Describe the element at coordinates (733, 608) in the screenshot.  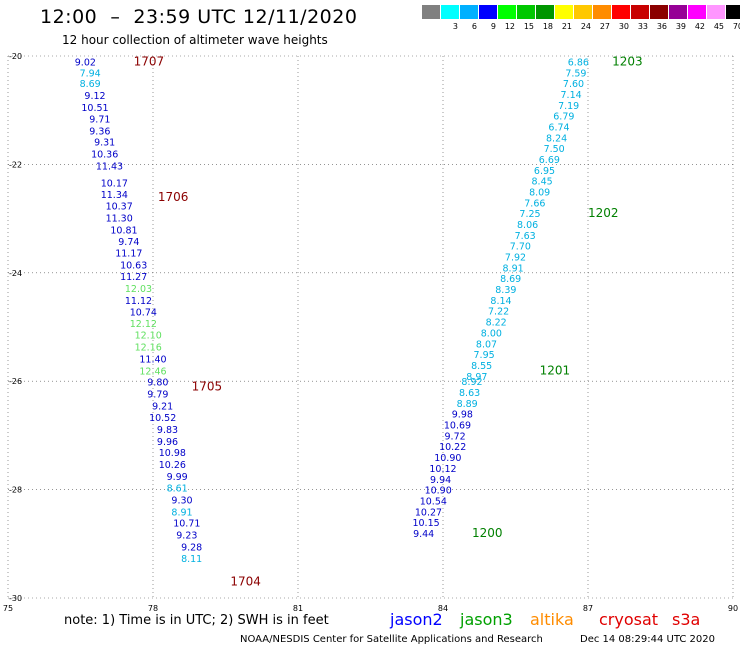
I see `x-tick-label: 90` at that location.